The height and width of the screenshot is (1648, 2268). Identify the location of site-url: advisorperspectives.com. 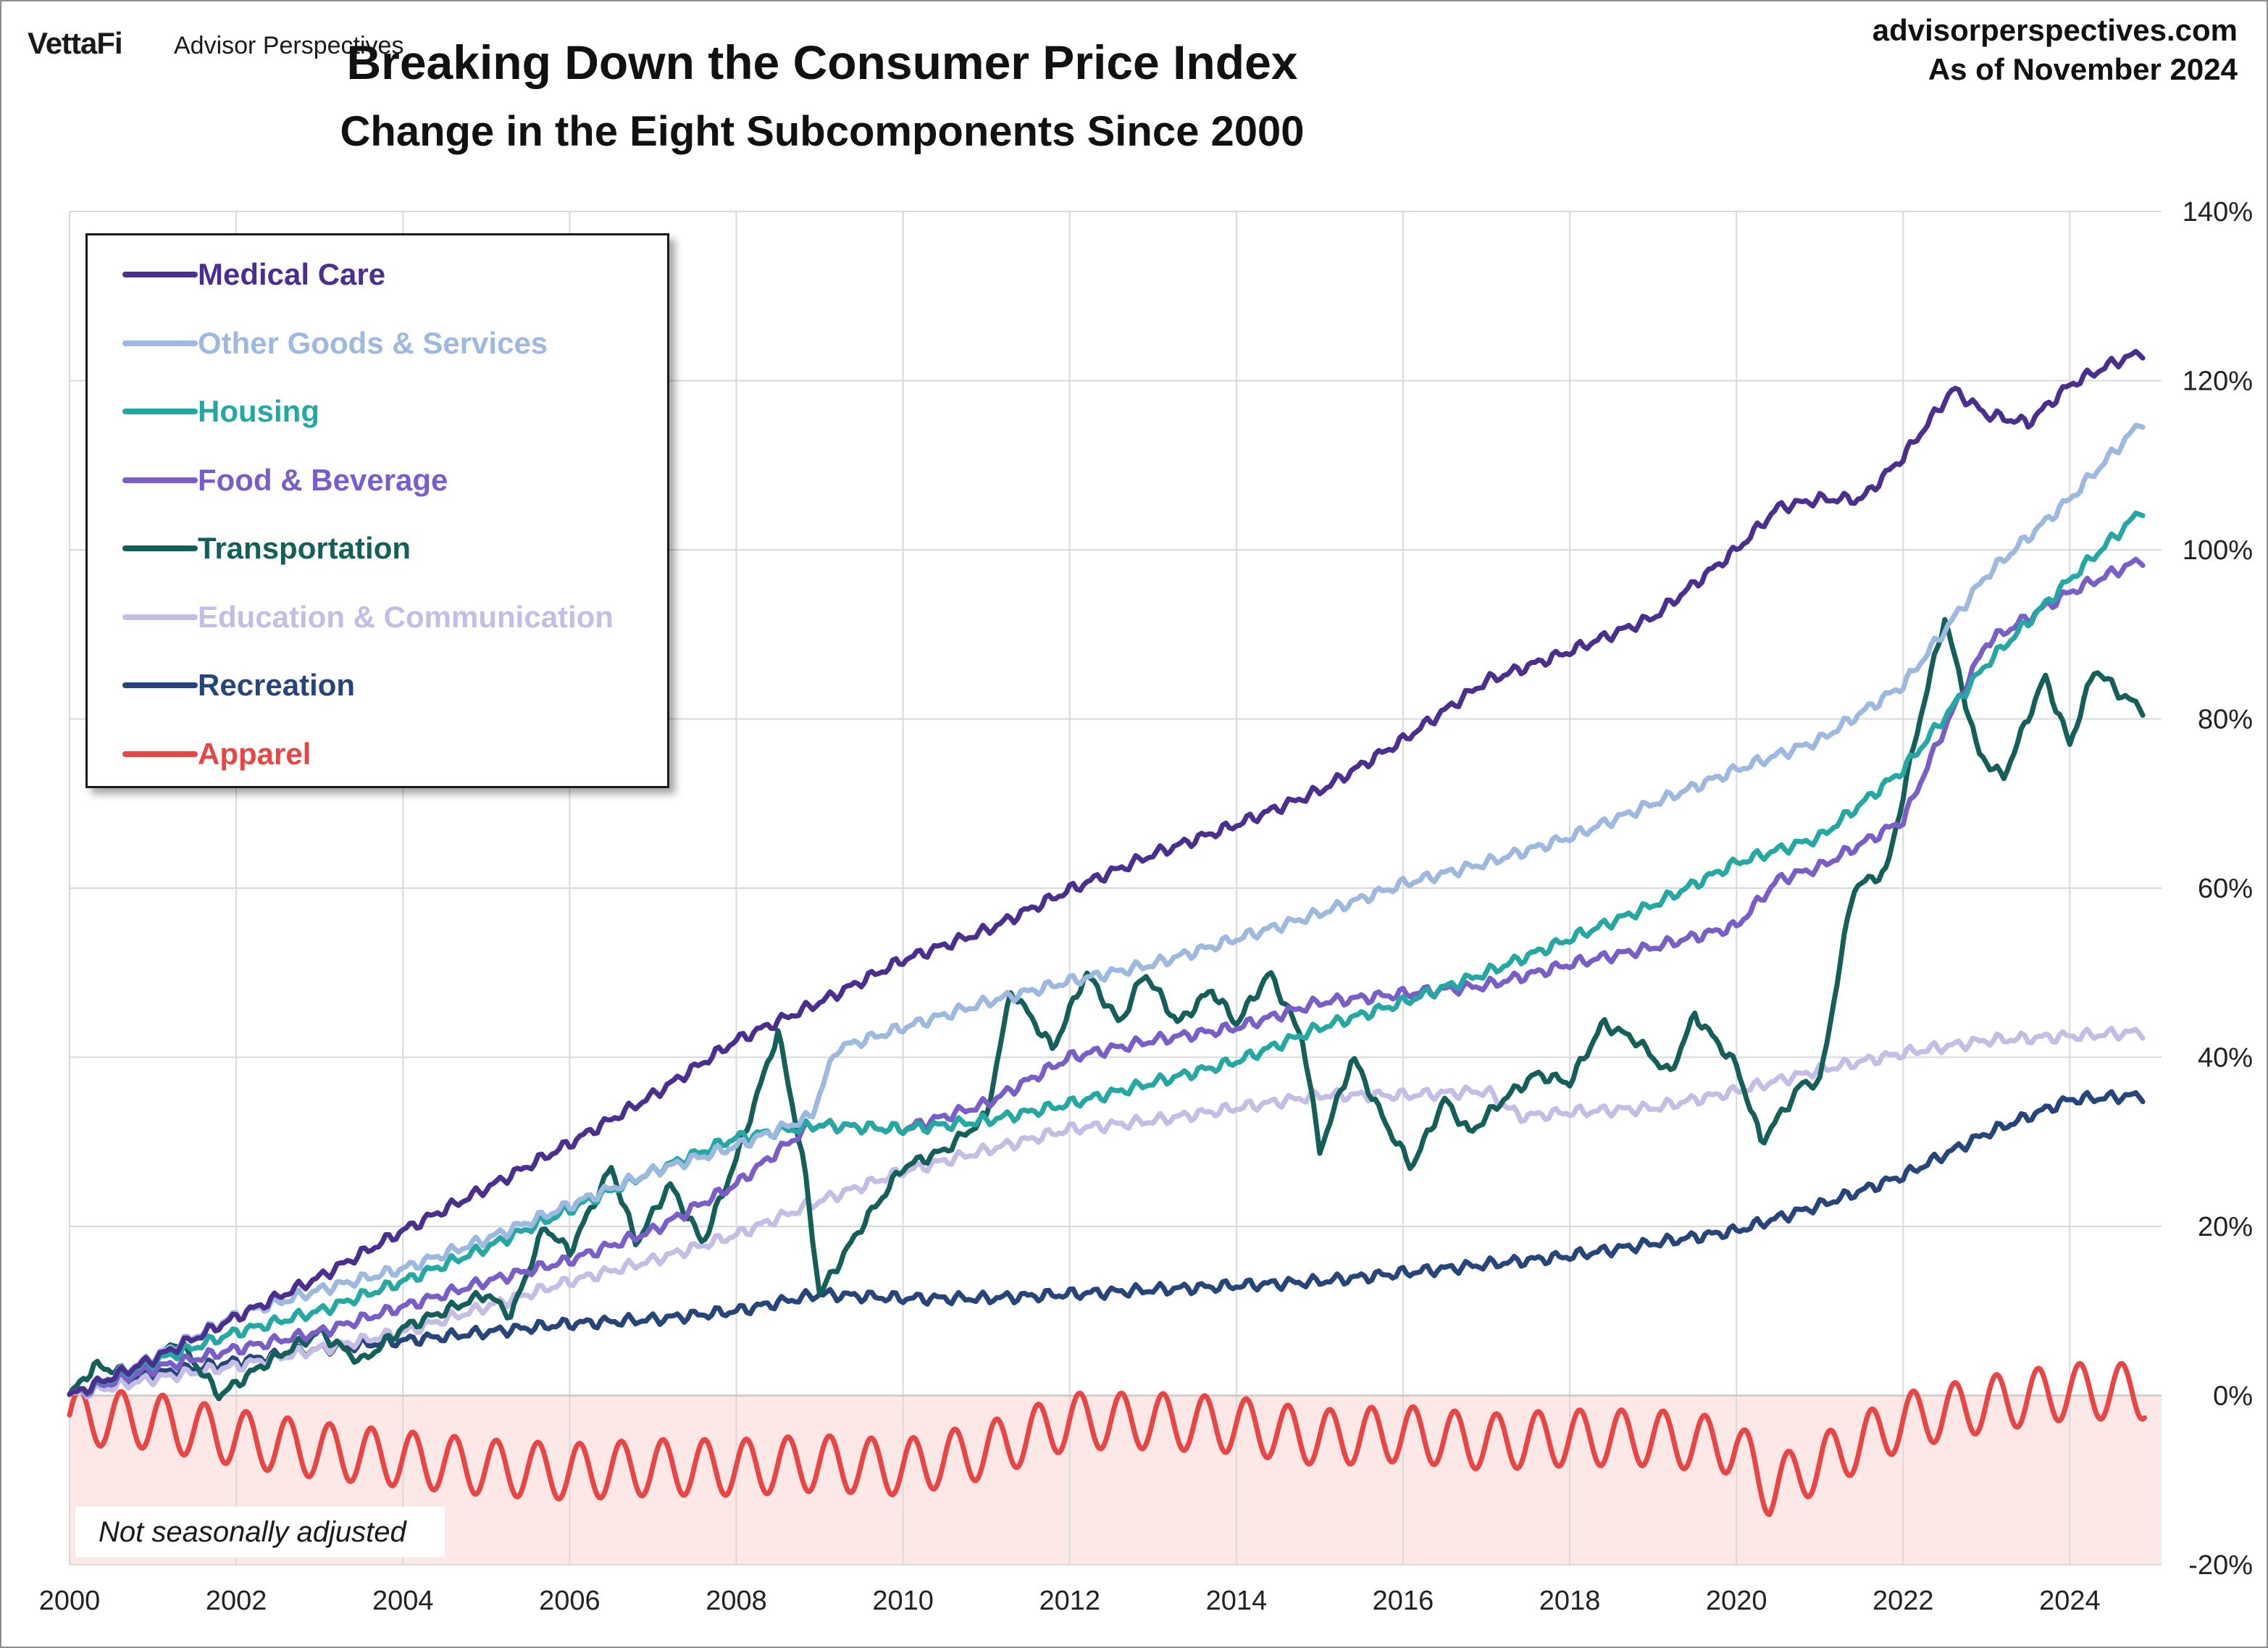
(2055, 30).